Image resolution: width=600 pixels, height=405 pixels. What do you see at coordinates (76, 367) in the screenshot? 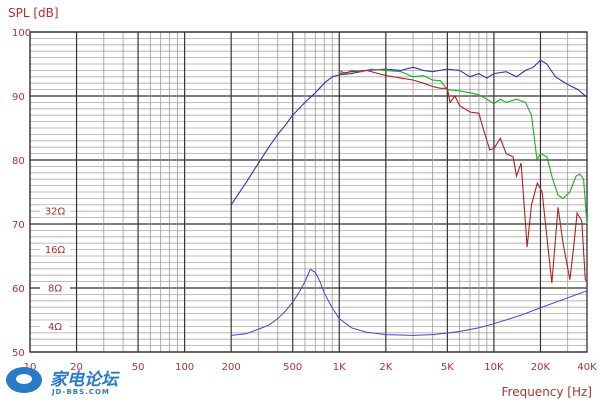
I see `x-tick-label: 20` at bounding box center [76, 367].